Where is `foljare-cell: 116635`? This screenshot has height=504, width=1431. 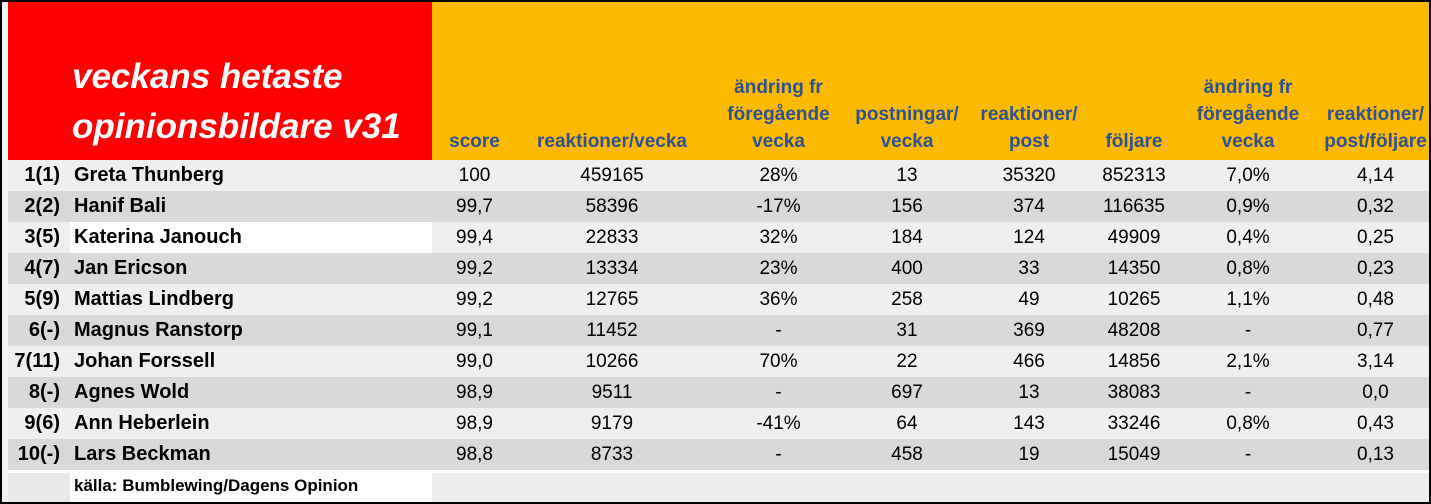 foljare-cell: 116635 is located at coordinates (1134, 206).